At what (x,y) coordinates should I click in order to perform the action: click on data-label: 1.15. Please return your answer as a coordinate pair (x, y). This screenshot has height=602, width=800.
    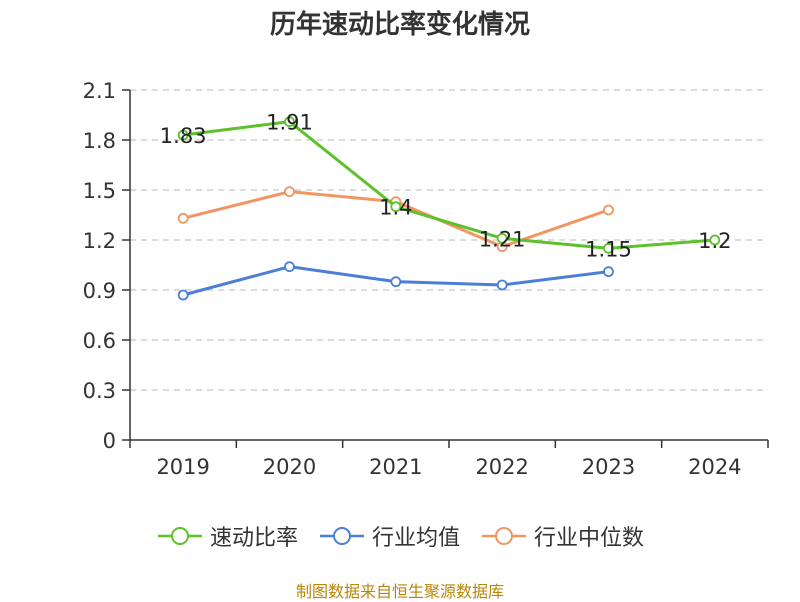
    Looking at the image, I should click on (608, 249).